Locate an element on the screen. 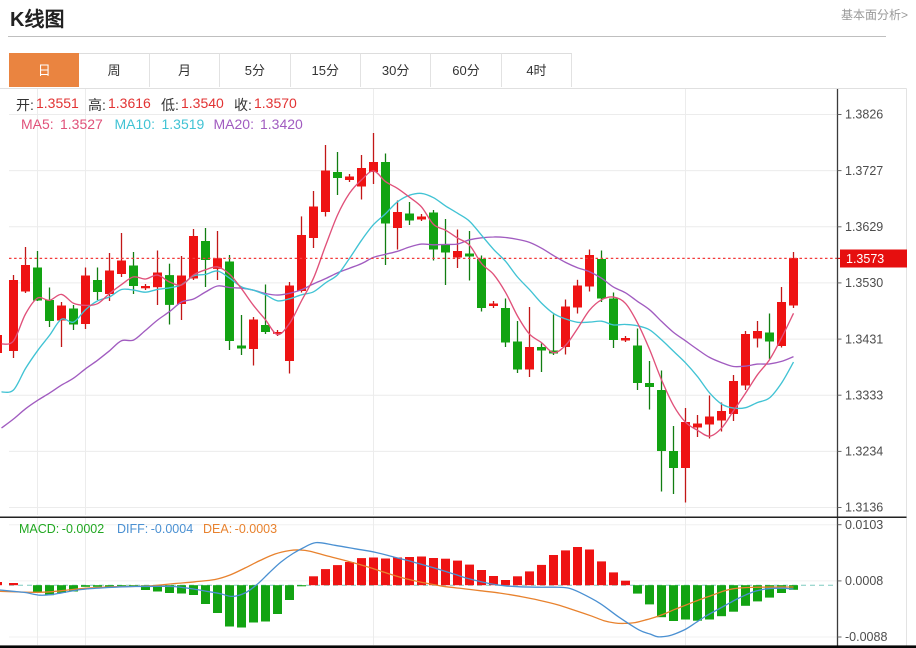 The height and width of the screenshot is (648, 916). svg-text: 1.3826 is located at coordinates (864, 115).